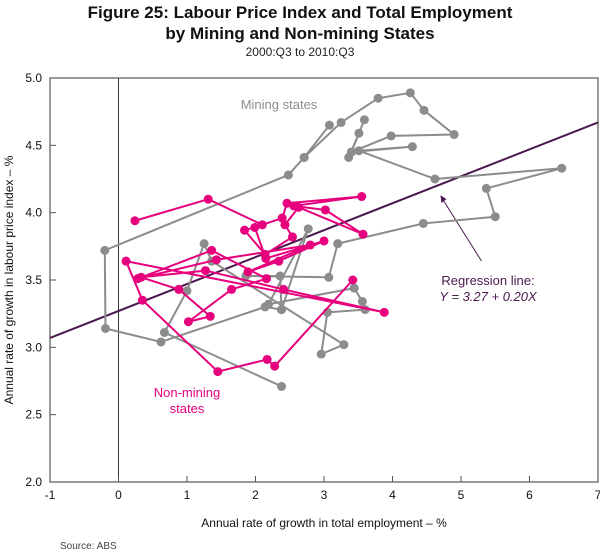  Describe the element at coordinates (488, 296) in the screenshot. I see `regression-label-line2: Y = 3.27 + 0.20X` at that location.